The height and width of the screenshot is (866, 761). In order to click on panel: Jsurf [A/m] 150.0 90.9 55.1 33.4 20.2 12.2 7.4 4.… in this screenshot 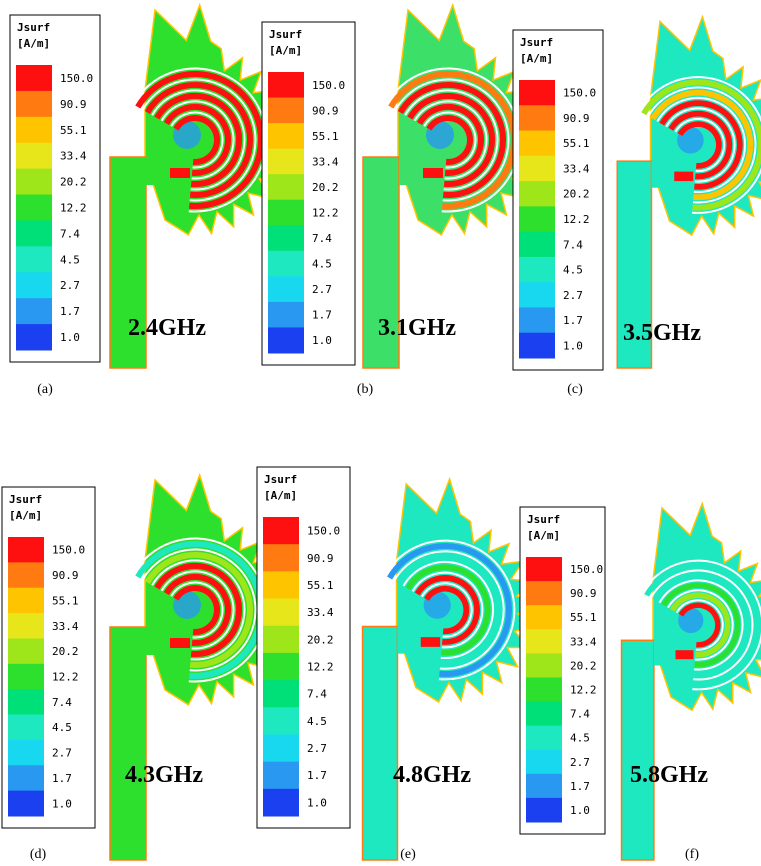, I will do `click(636, 205)`.